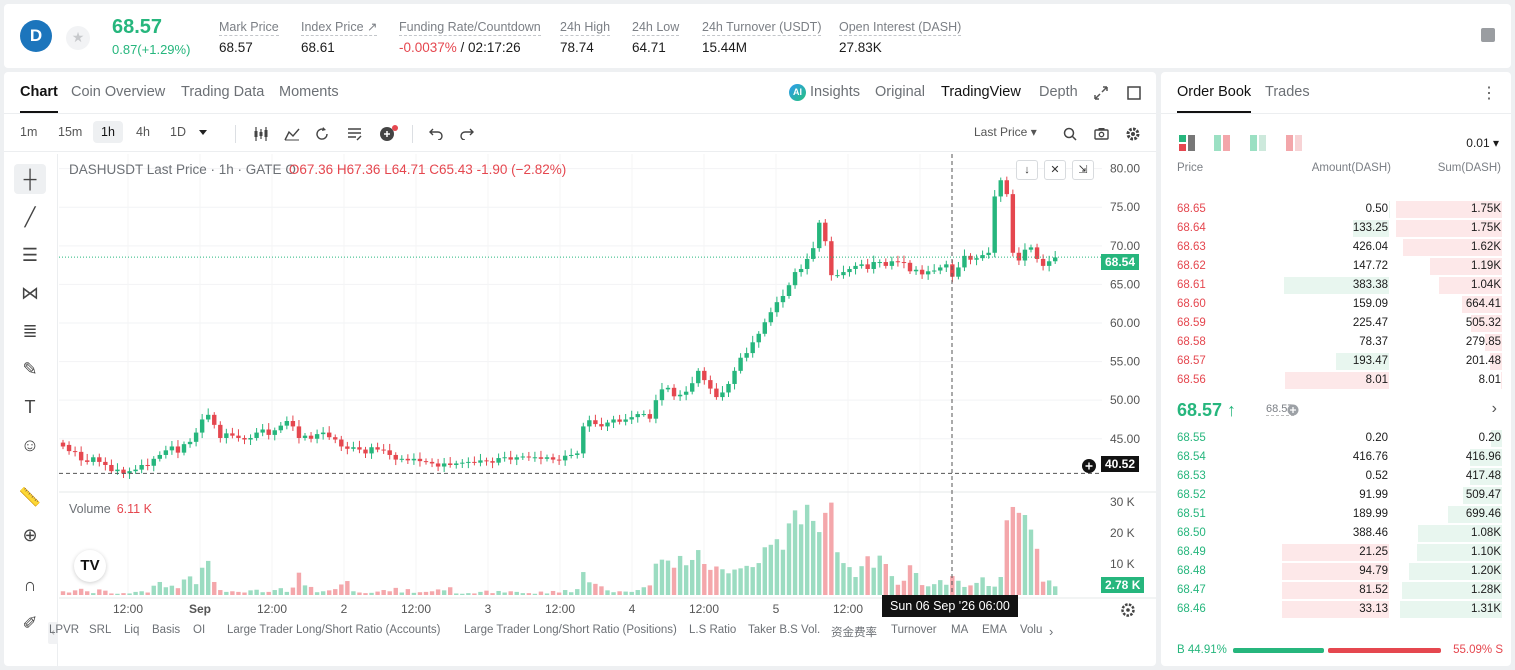  Describe the element at coordinates (1336, 552) in the screenshot. I see `bid-row: 68.49 21.25 1.10K` at that location.